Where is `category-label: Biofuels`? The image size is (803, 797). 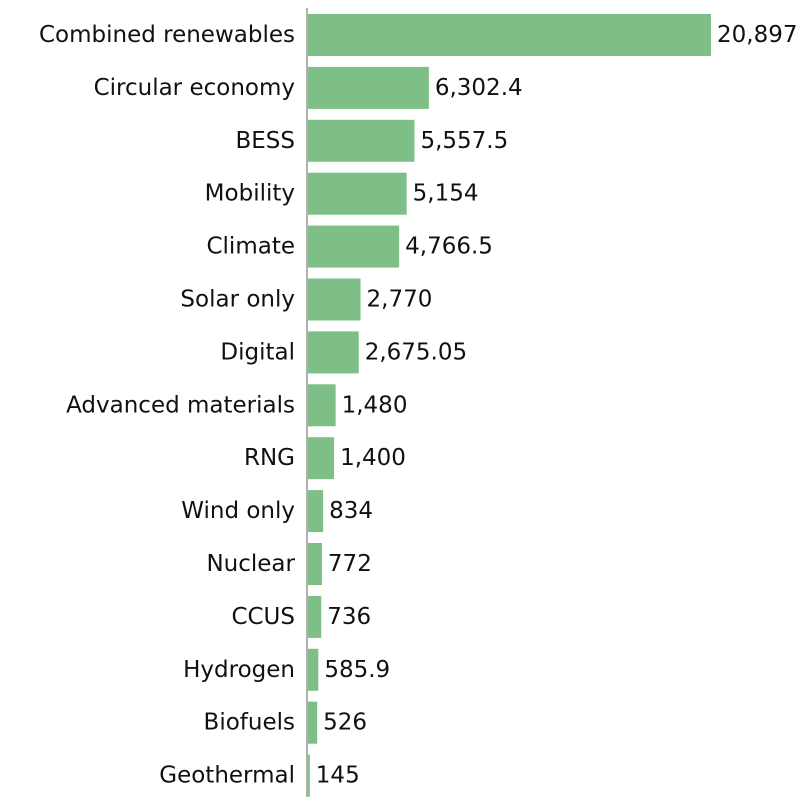 category-label: Biofuels is located at coordinates (249, 723).